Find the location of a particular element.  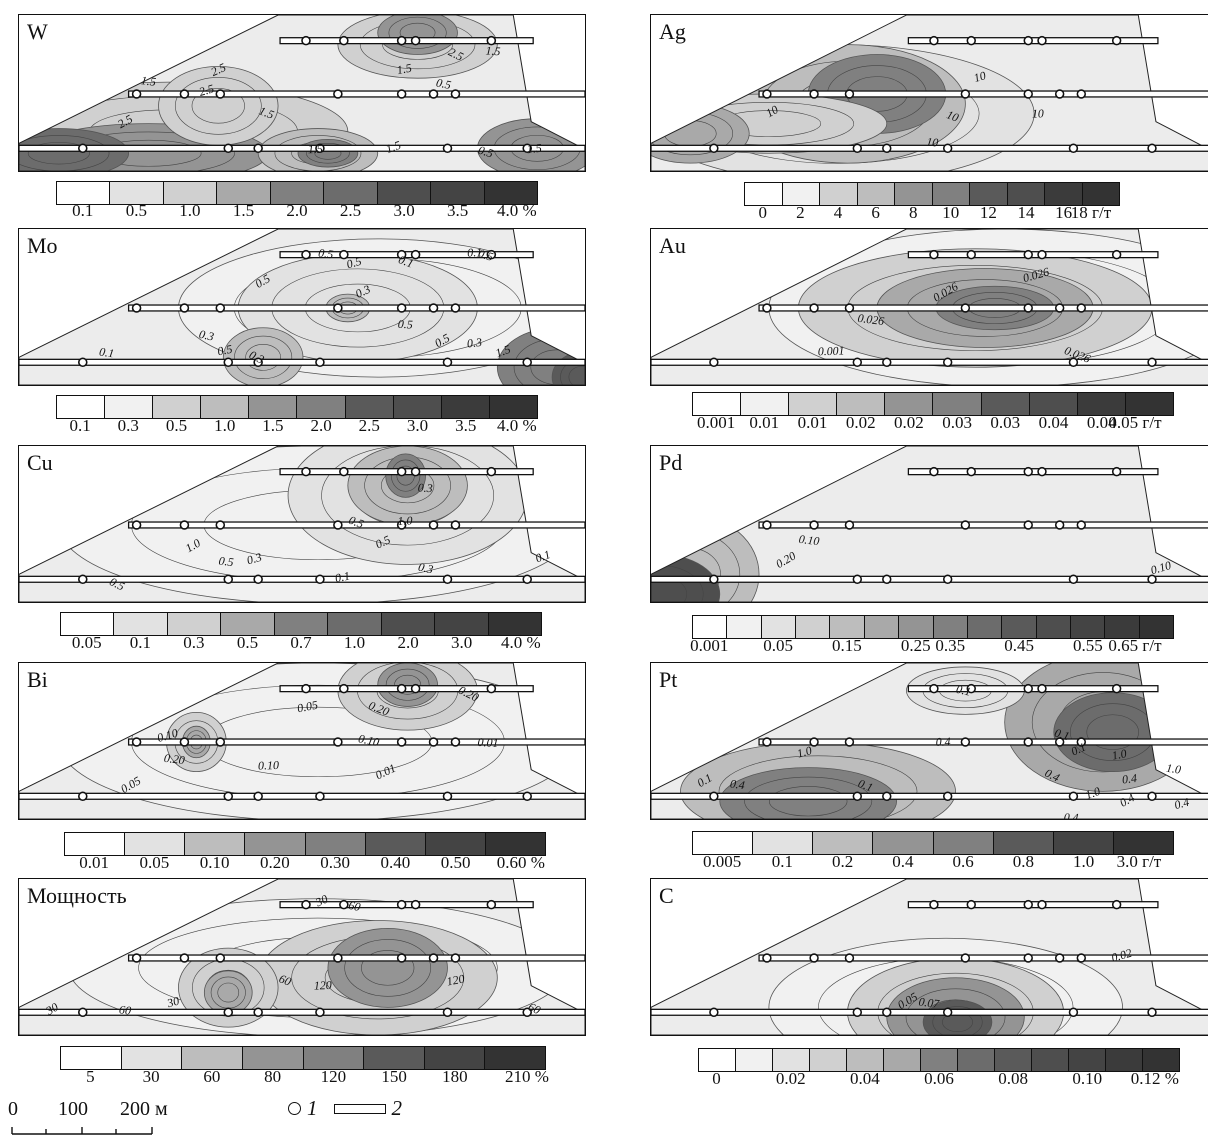

panel-bi-isoline is located at coordinates (408, 684).